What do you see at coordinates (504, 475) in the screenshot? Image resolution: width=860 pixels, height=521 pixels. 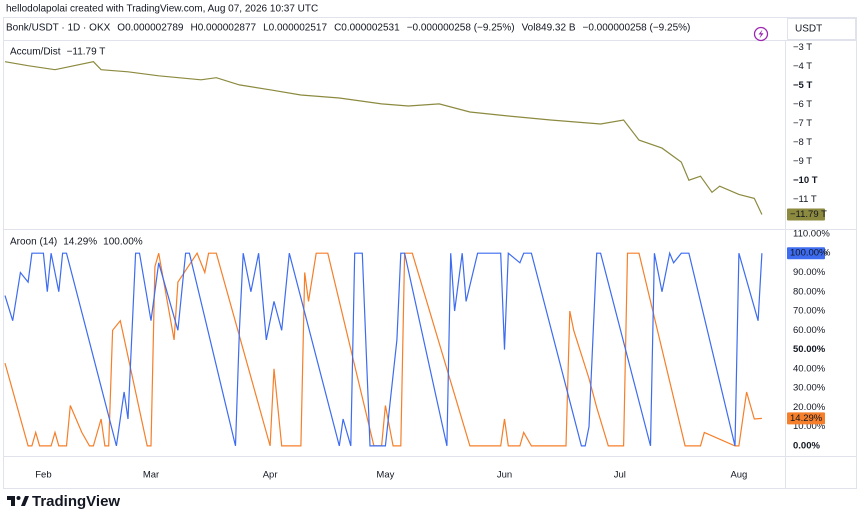 I see `x-tick-label: Jun` at bounding box center [504, 475].